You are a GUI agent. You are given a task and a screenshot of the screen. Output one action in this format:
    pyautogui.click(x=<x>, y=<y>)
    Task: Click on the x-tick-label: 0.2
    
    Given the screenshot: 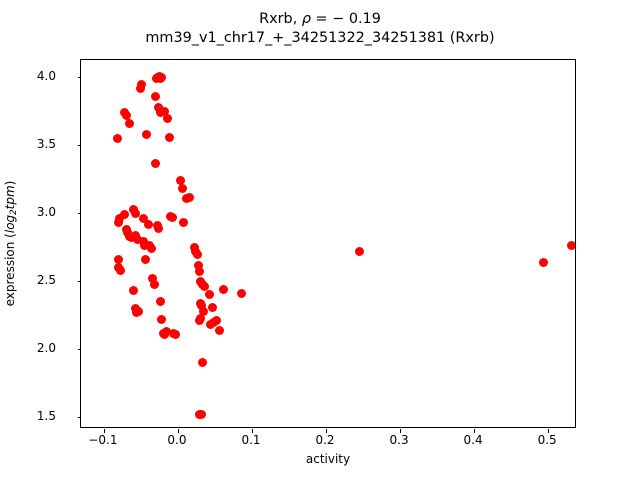 What is the action you would take?
    pyautogui.click(x=325, y=440)
    